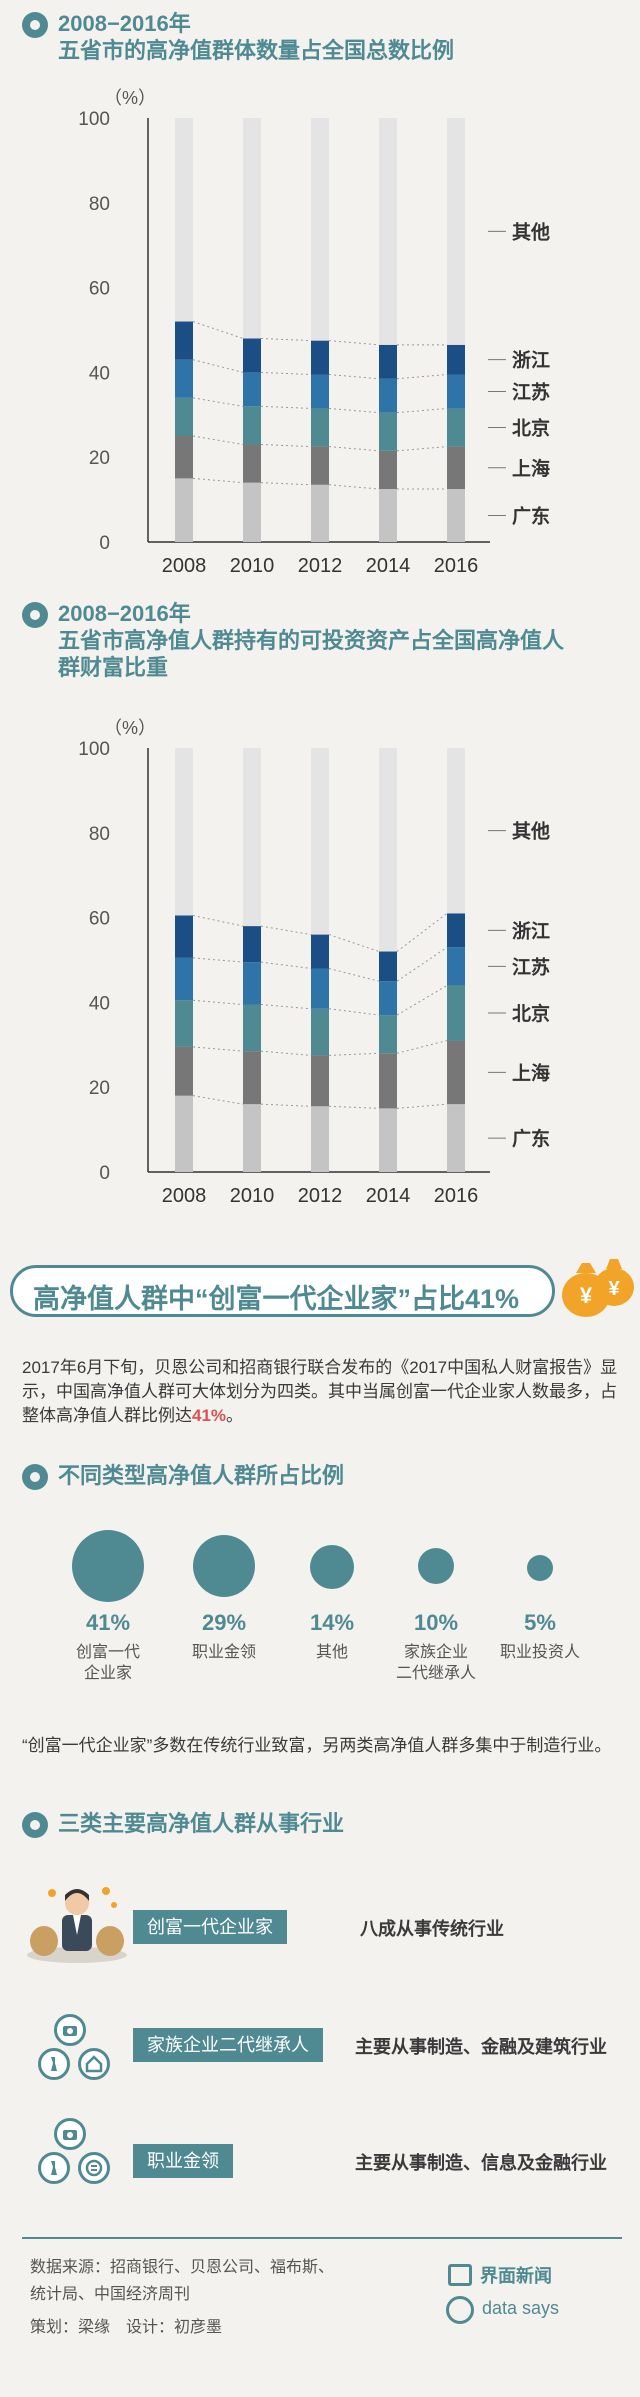 This screenshot has width=640, height=2397. I want to click on source-line-2: 统计局、中国经济周刊, so click(110, 2294).